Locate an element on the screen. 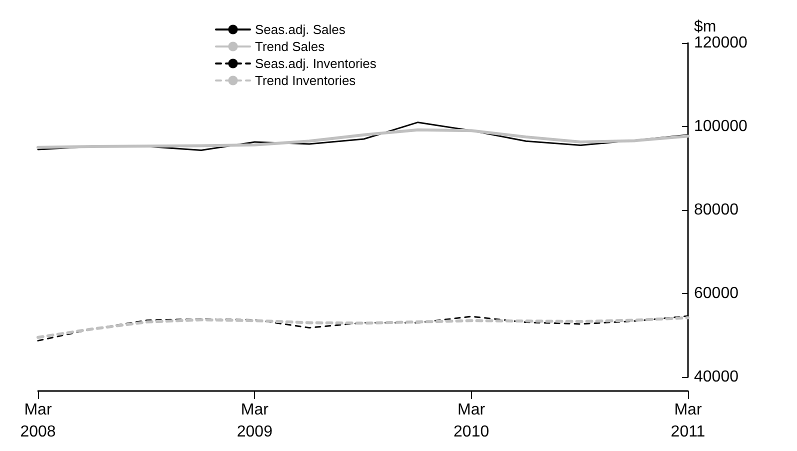 The width and height of the screenshot is (797, 451). y-tick-label: 40000 is located at coordinates (716, 377).